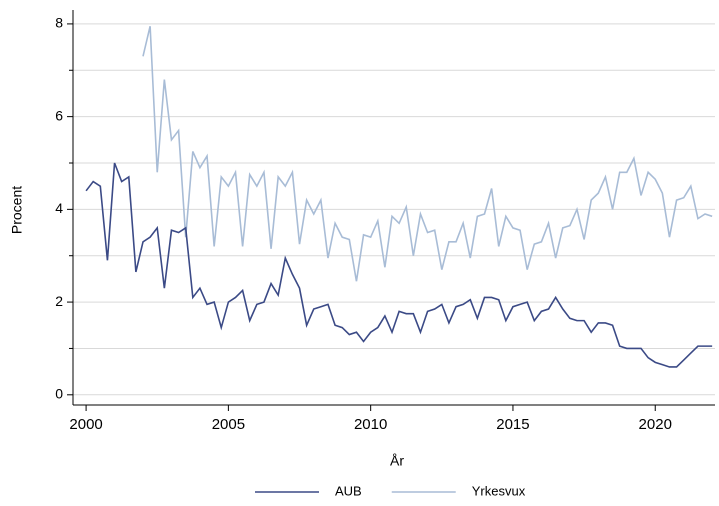  What do you see at coordinates (512, 424) in the screenshot?
I see `x-tick-label: 2015` at bounding box center [512, 424].